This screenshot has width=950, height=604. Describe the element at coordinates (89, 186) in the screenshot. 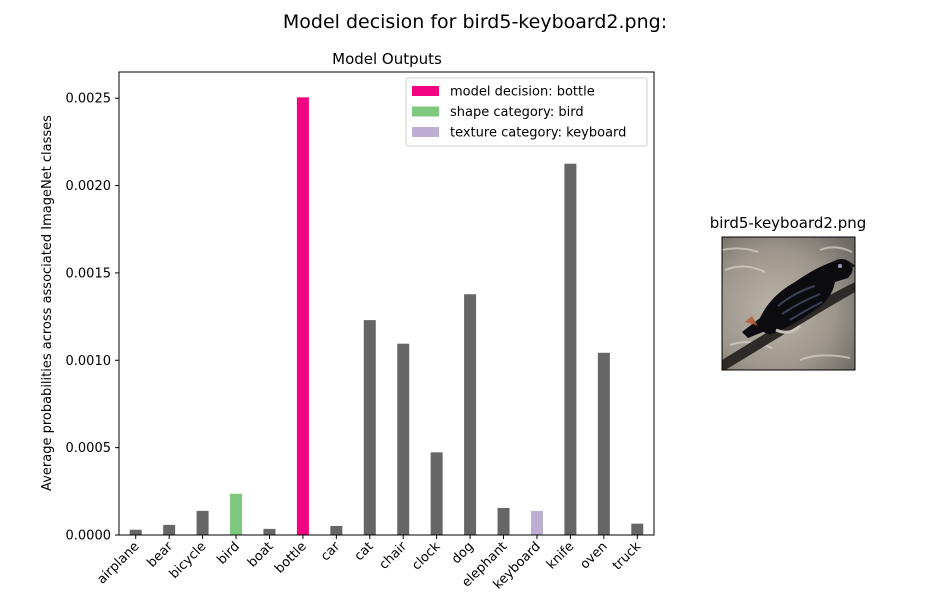

I see `y-tick-label: 0.0020` at that location.